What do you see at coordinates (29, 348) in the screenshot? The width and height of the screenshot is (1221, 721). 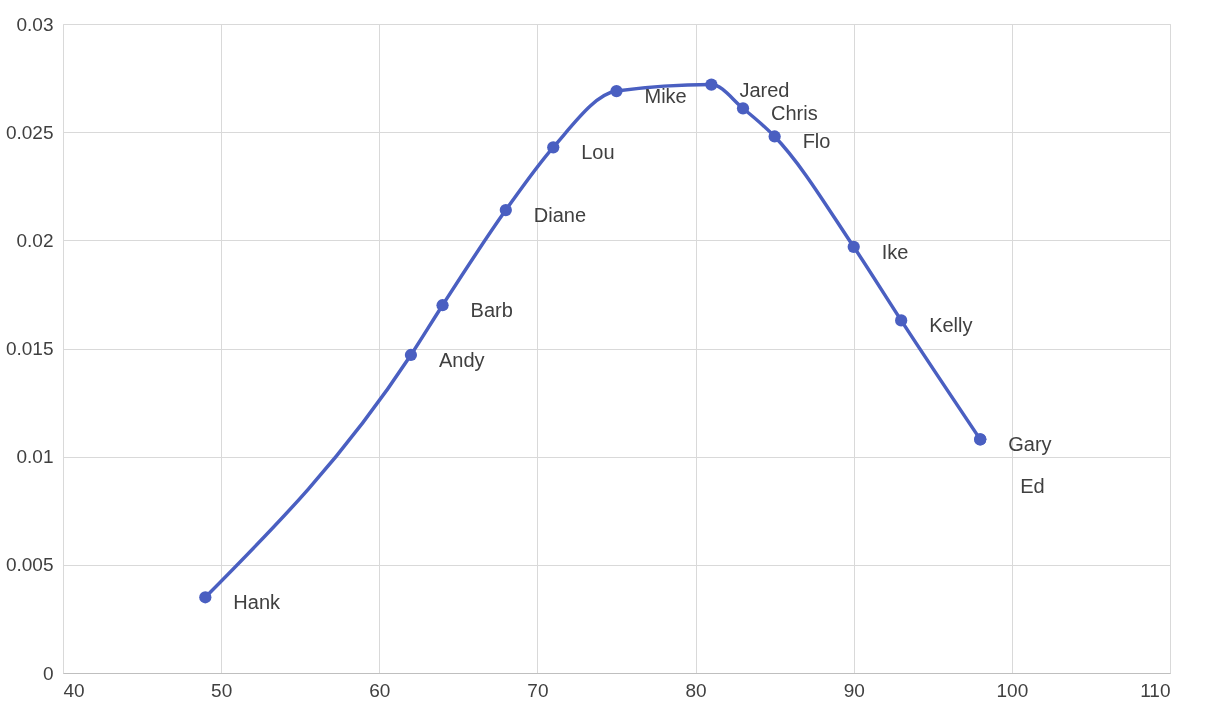 I see `y-tick-label: 0.015` at bounding box center [29, 348].